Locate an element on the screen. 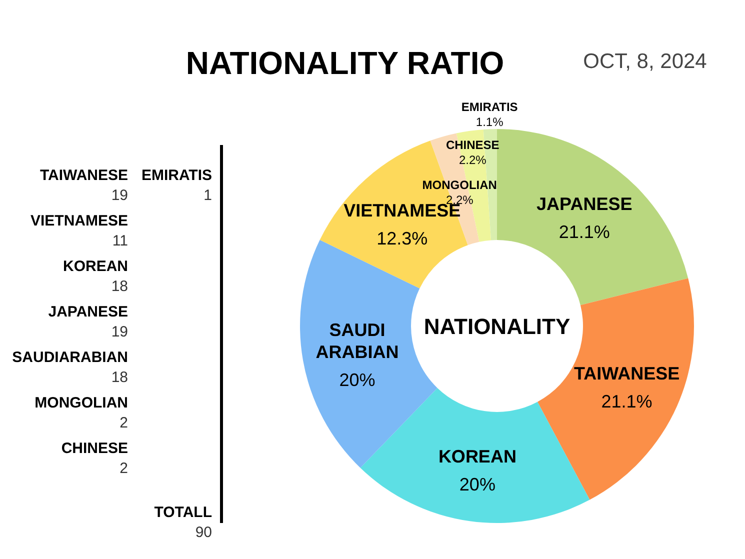 The height and width of the screenshot is (559, 745). slice-label: TAIWANESE is located at coordinates (627, 374).